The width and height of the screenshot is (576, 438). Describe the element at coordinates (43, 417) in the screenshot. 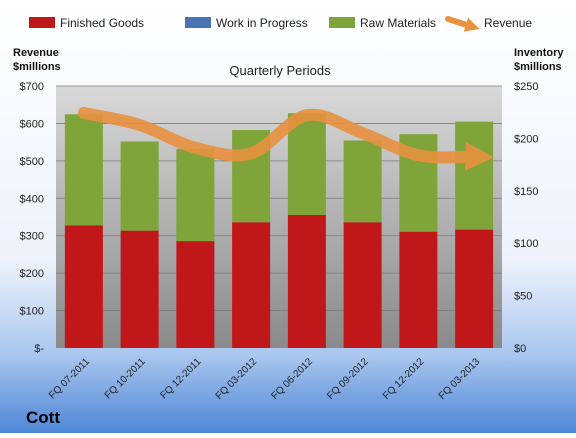

I see `company-name: Cott` at that location.